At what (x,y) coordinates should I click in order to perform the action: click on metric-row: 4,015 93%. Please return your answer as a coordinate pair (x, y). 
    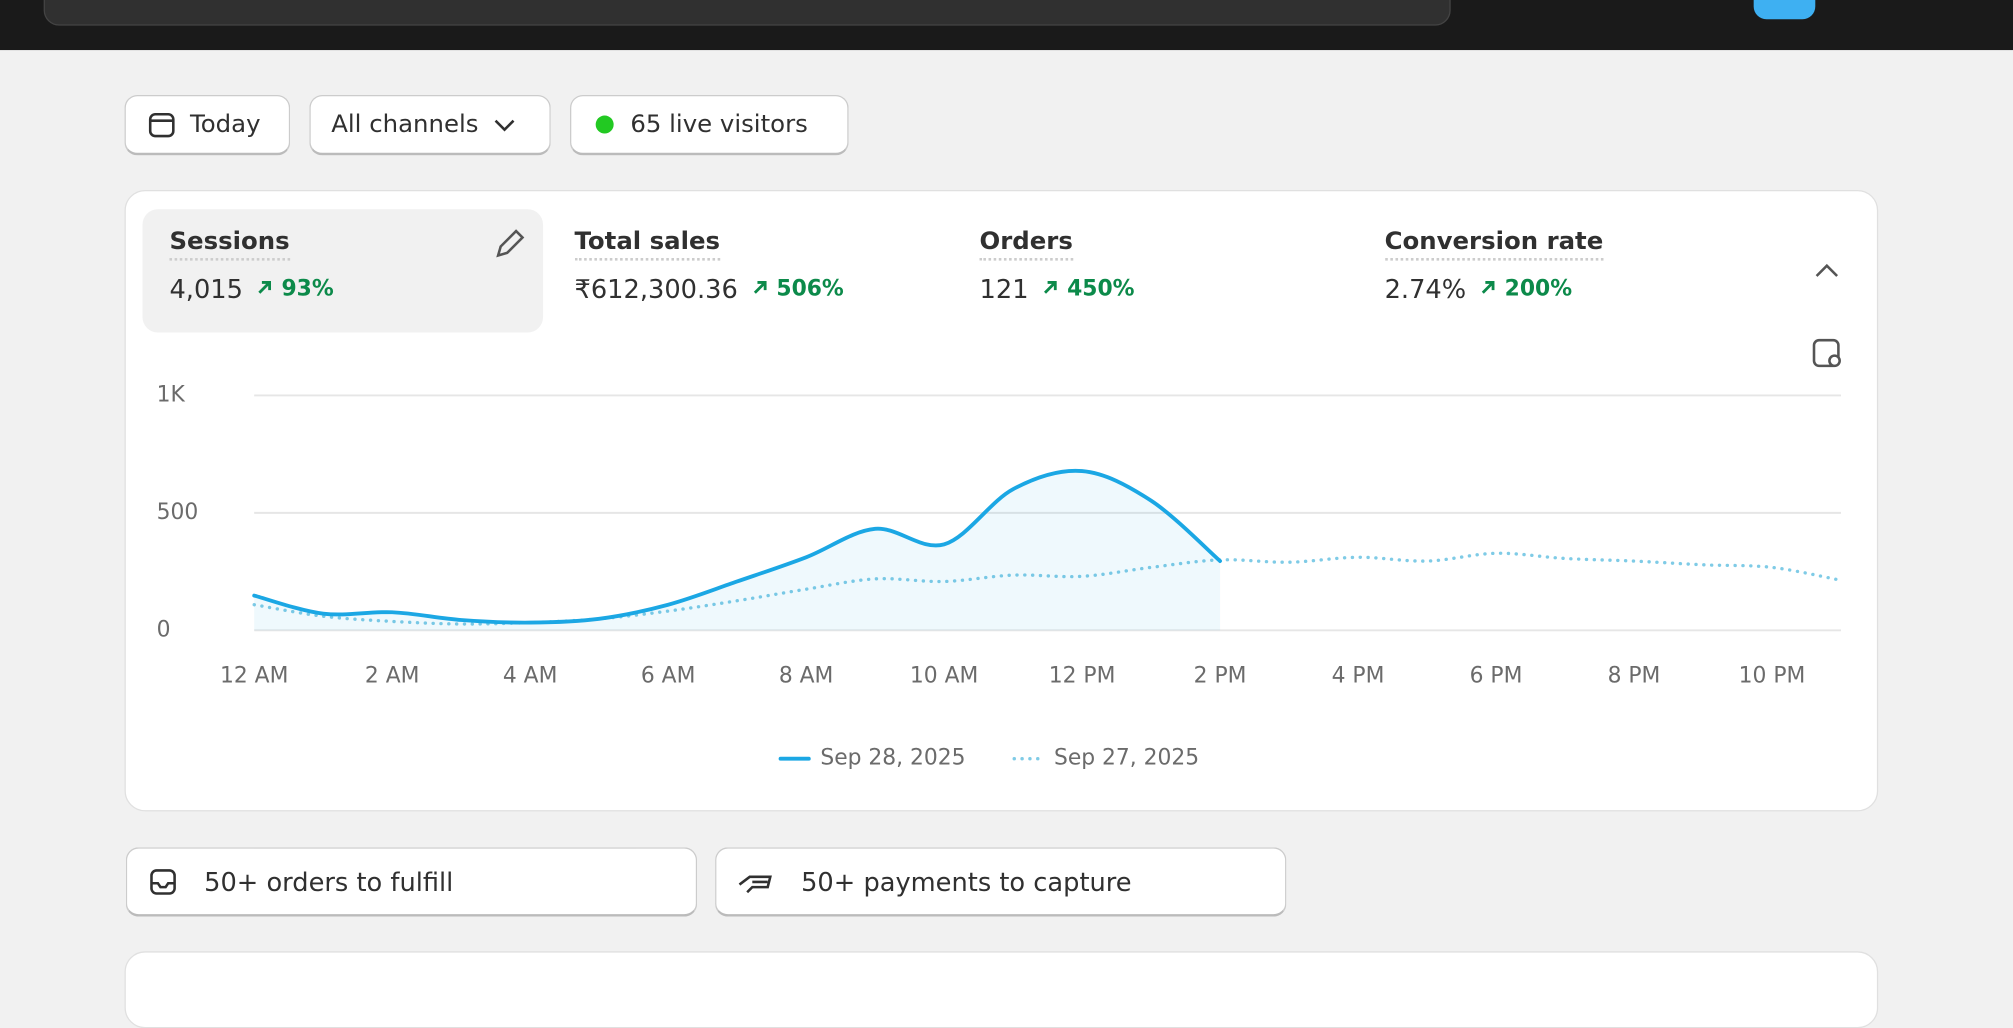
    Looking at the image, I should click on (342, 288).